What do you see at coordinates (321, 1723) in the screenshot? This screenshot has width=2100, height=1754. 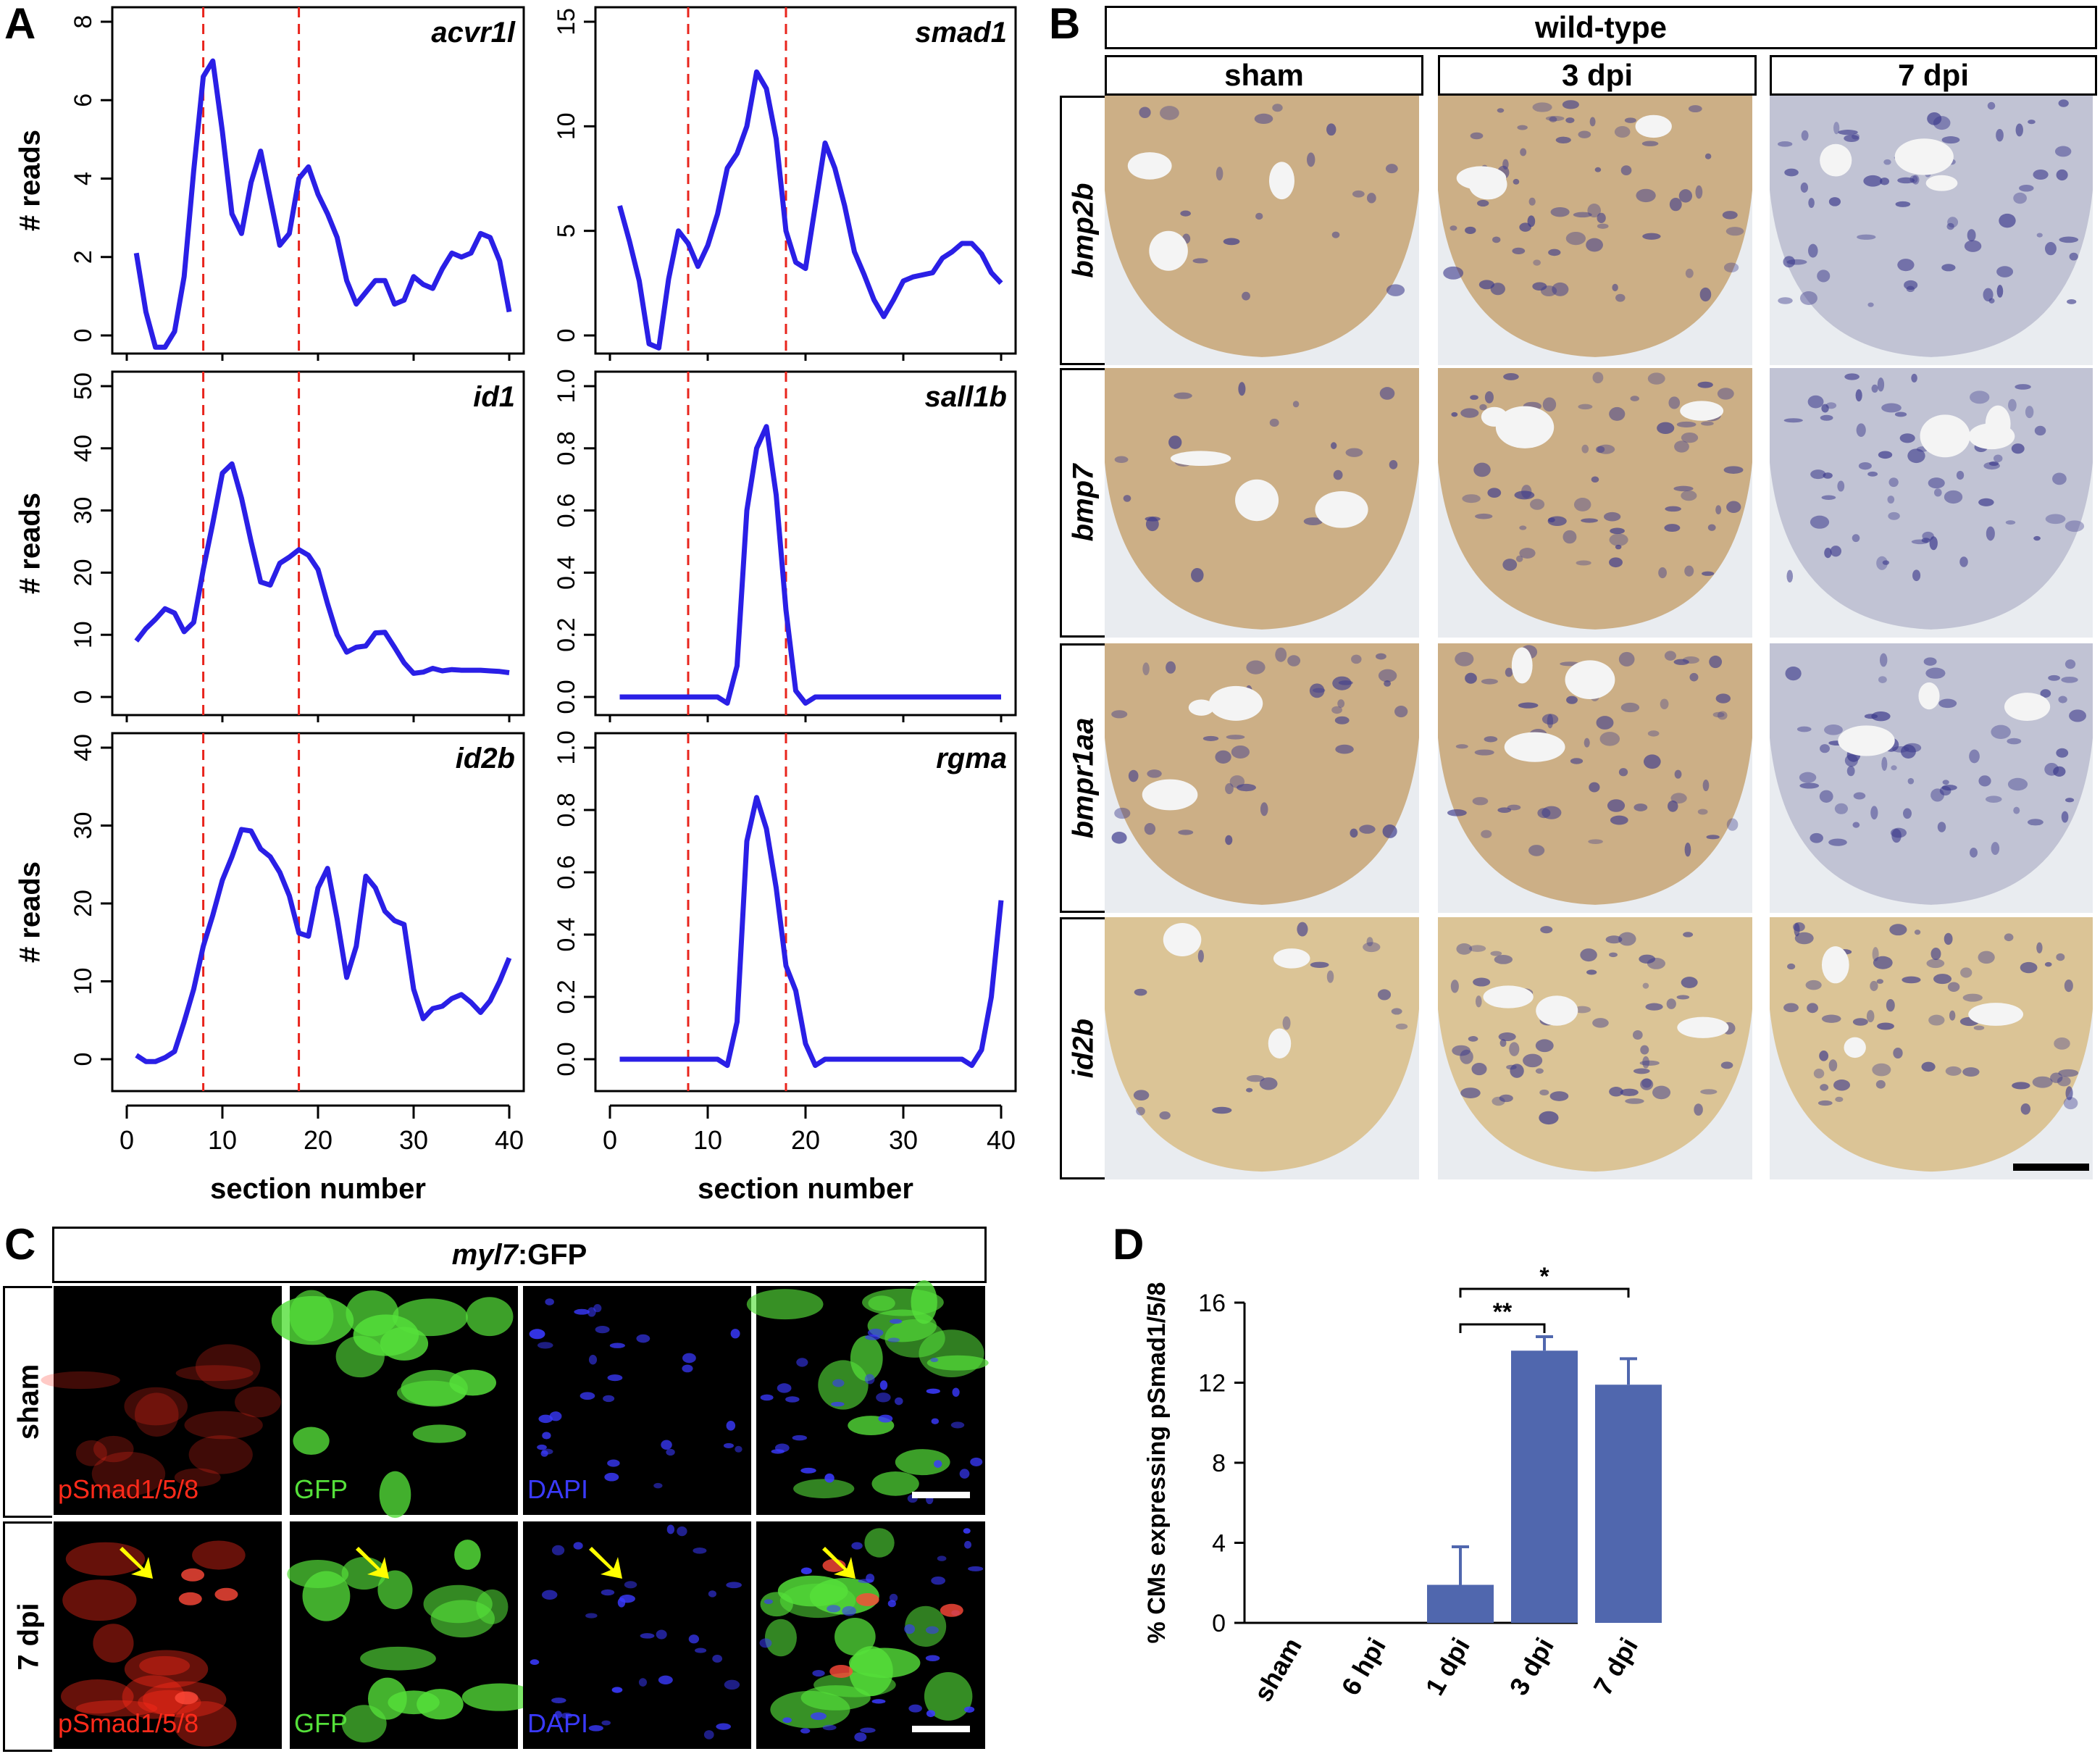 I see `channel-label: GFP` at bounding box center [321, 1723].